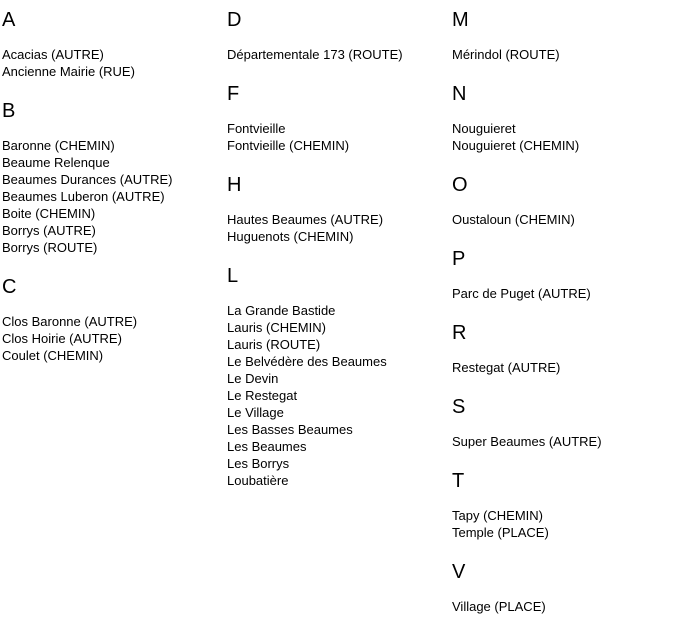 The width and height of the screenshot is (675, 634). Describe the element at coordinates (87, 179) in the screenshot. I see `street-entry: Beaumes Durances (AUTRE)` at that location.